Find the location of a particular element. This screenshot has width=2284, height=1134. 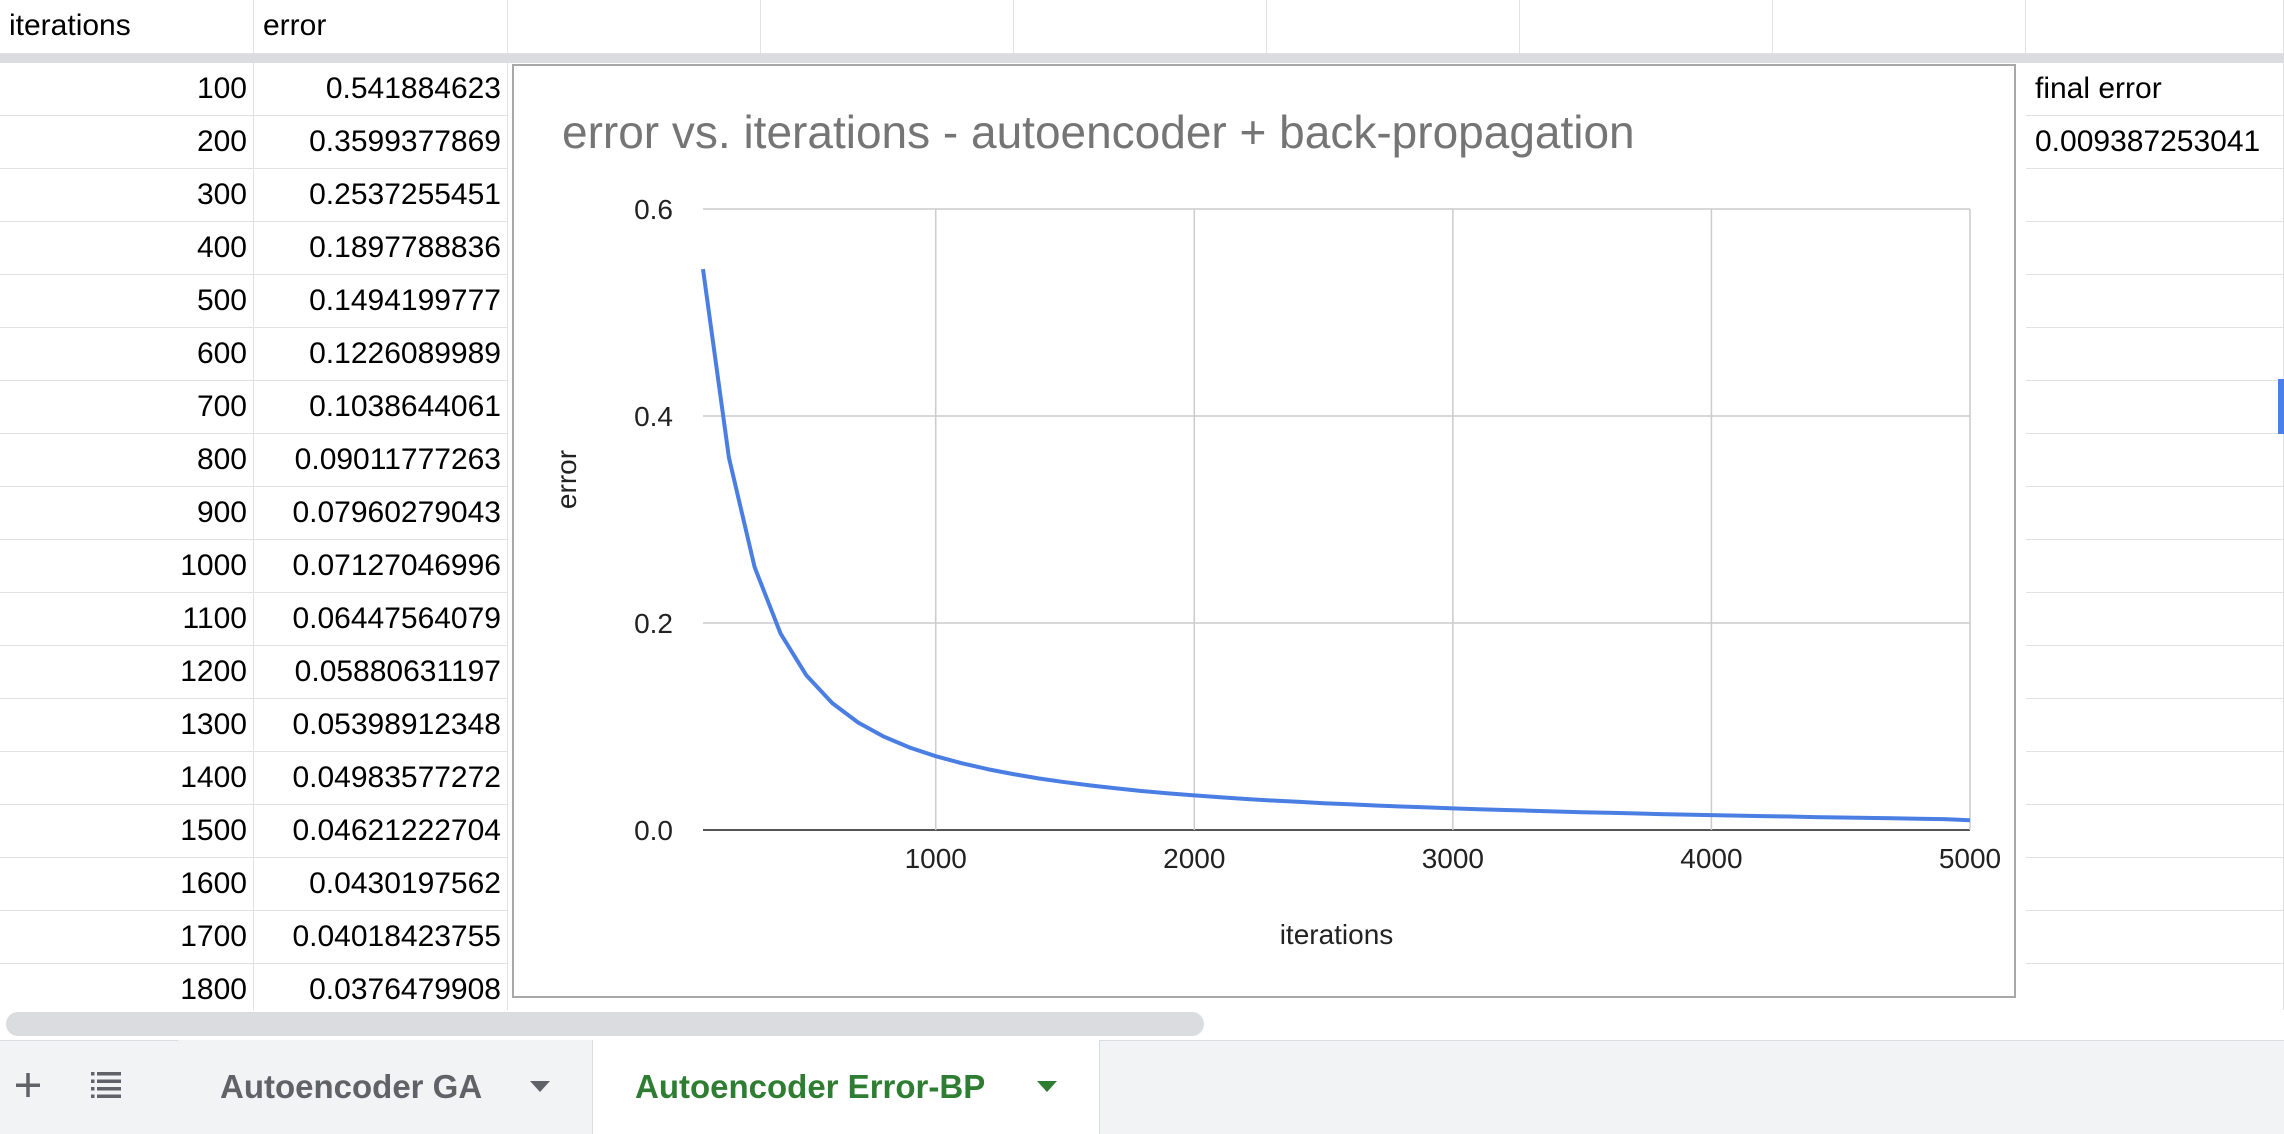

x-tick-label: 2000 is located at coordinates (1194, 858).